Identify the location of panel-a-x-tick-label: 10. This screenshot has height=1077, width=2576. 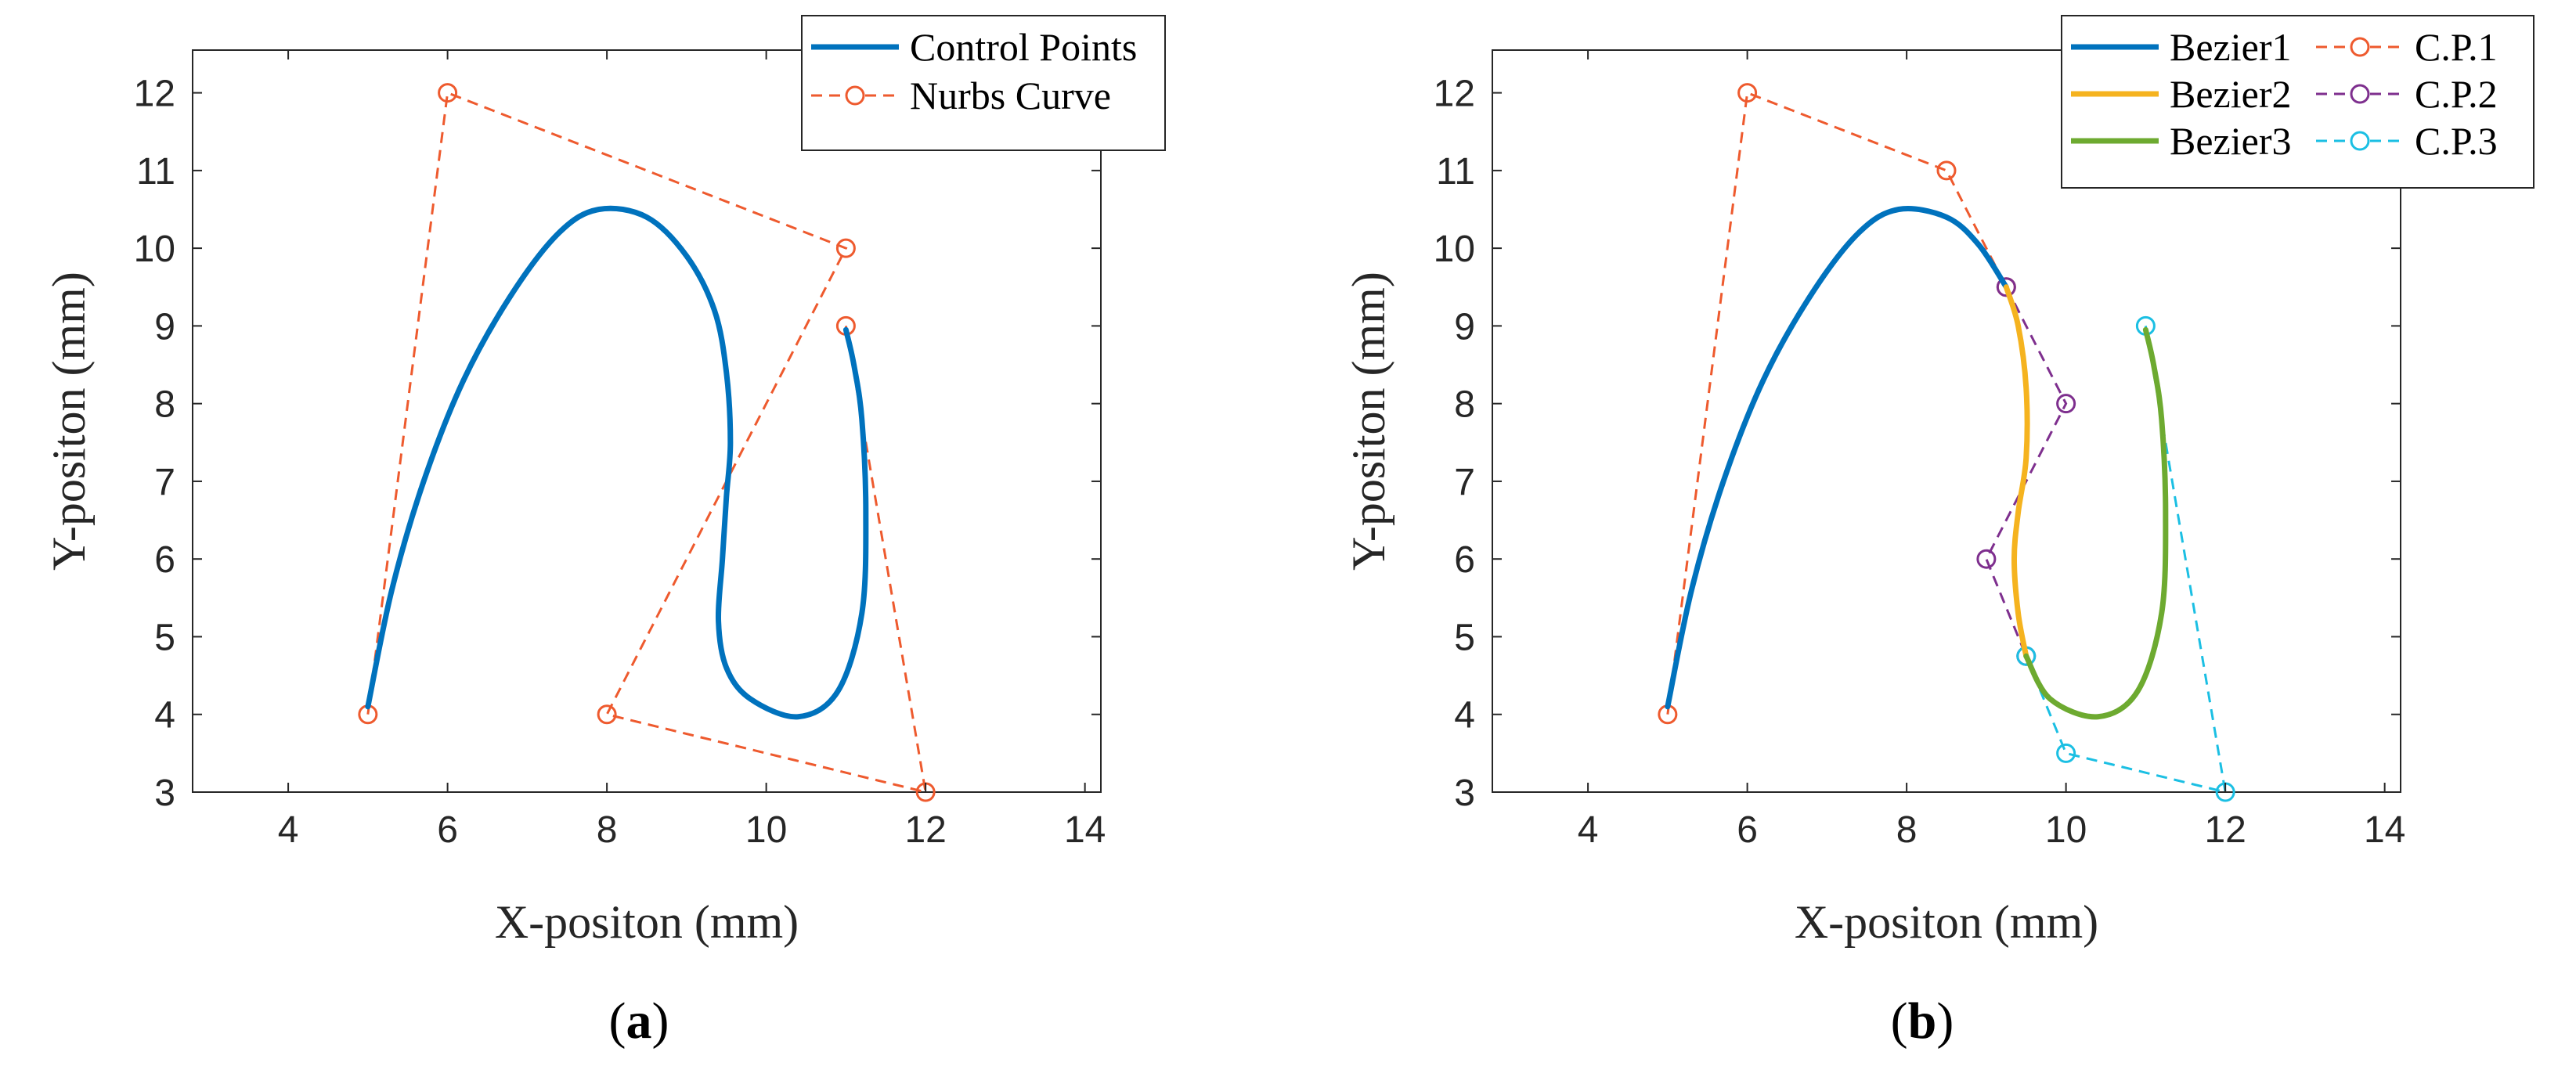
(766, 830).